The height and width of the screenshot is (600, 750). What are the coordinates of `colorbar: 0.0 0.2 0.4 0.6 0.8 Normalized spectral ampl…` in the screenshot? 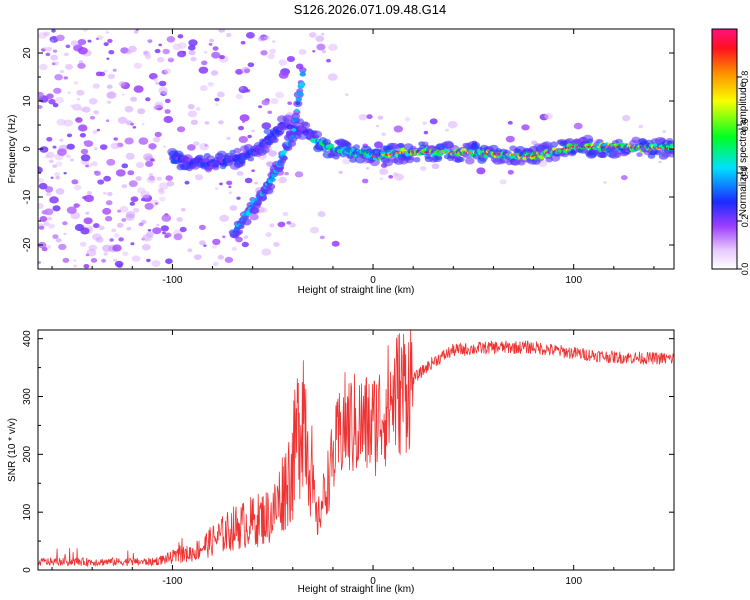 It's located at (730, 151).